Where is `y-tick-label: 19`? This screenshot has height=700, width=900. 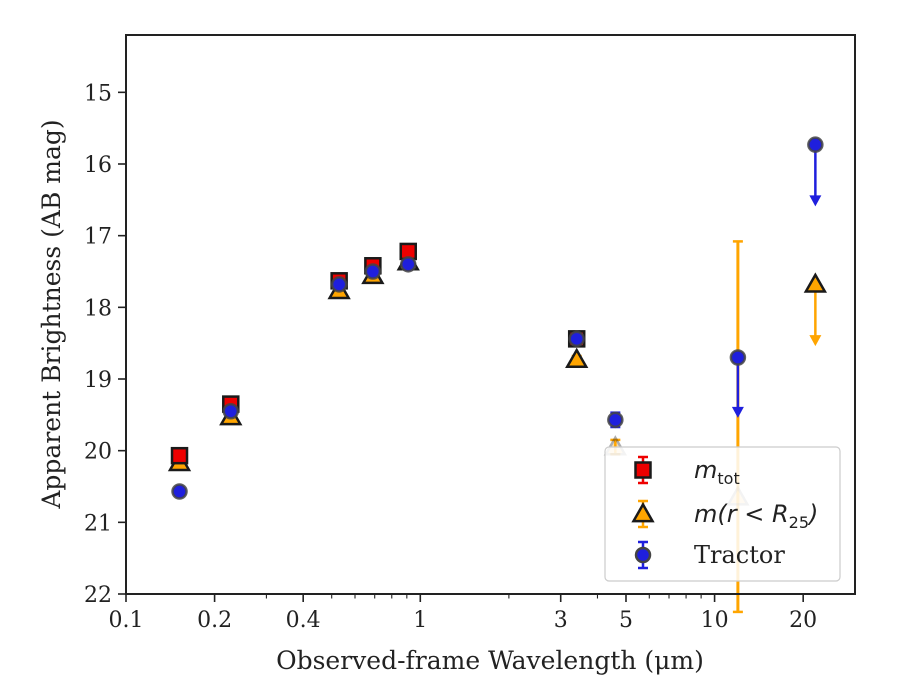 y-tick-label: 19 is located at coordinates (98, 380).